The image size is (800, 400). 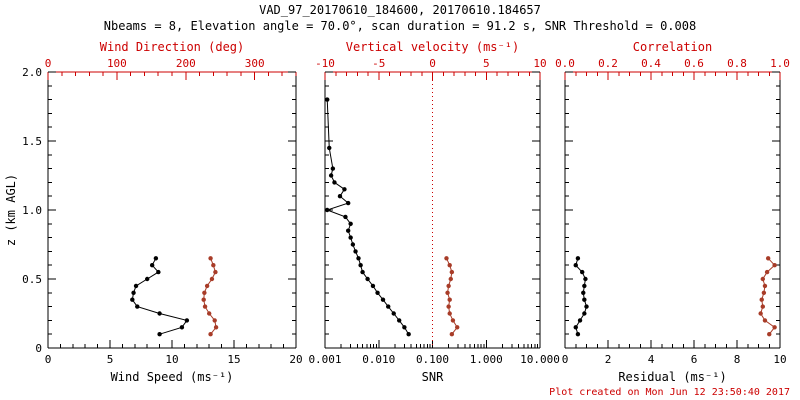 I want to click on correlation-markers, so click(x=767, y=296).